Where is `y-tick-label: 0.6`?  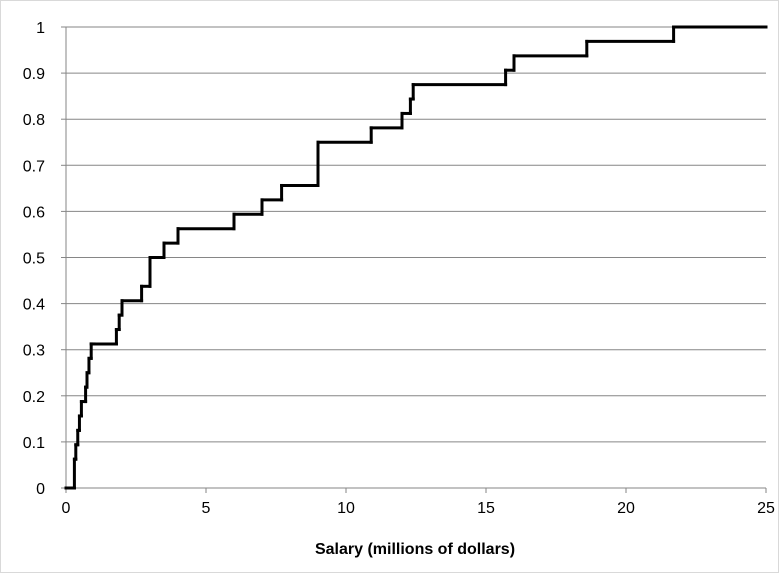
y-tick-label: 0.6 is located at coordinates (34, 212).